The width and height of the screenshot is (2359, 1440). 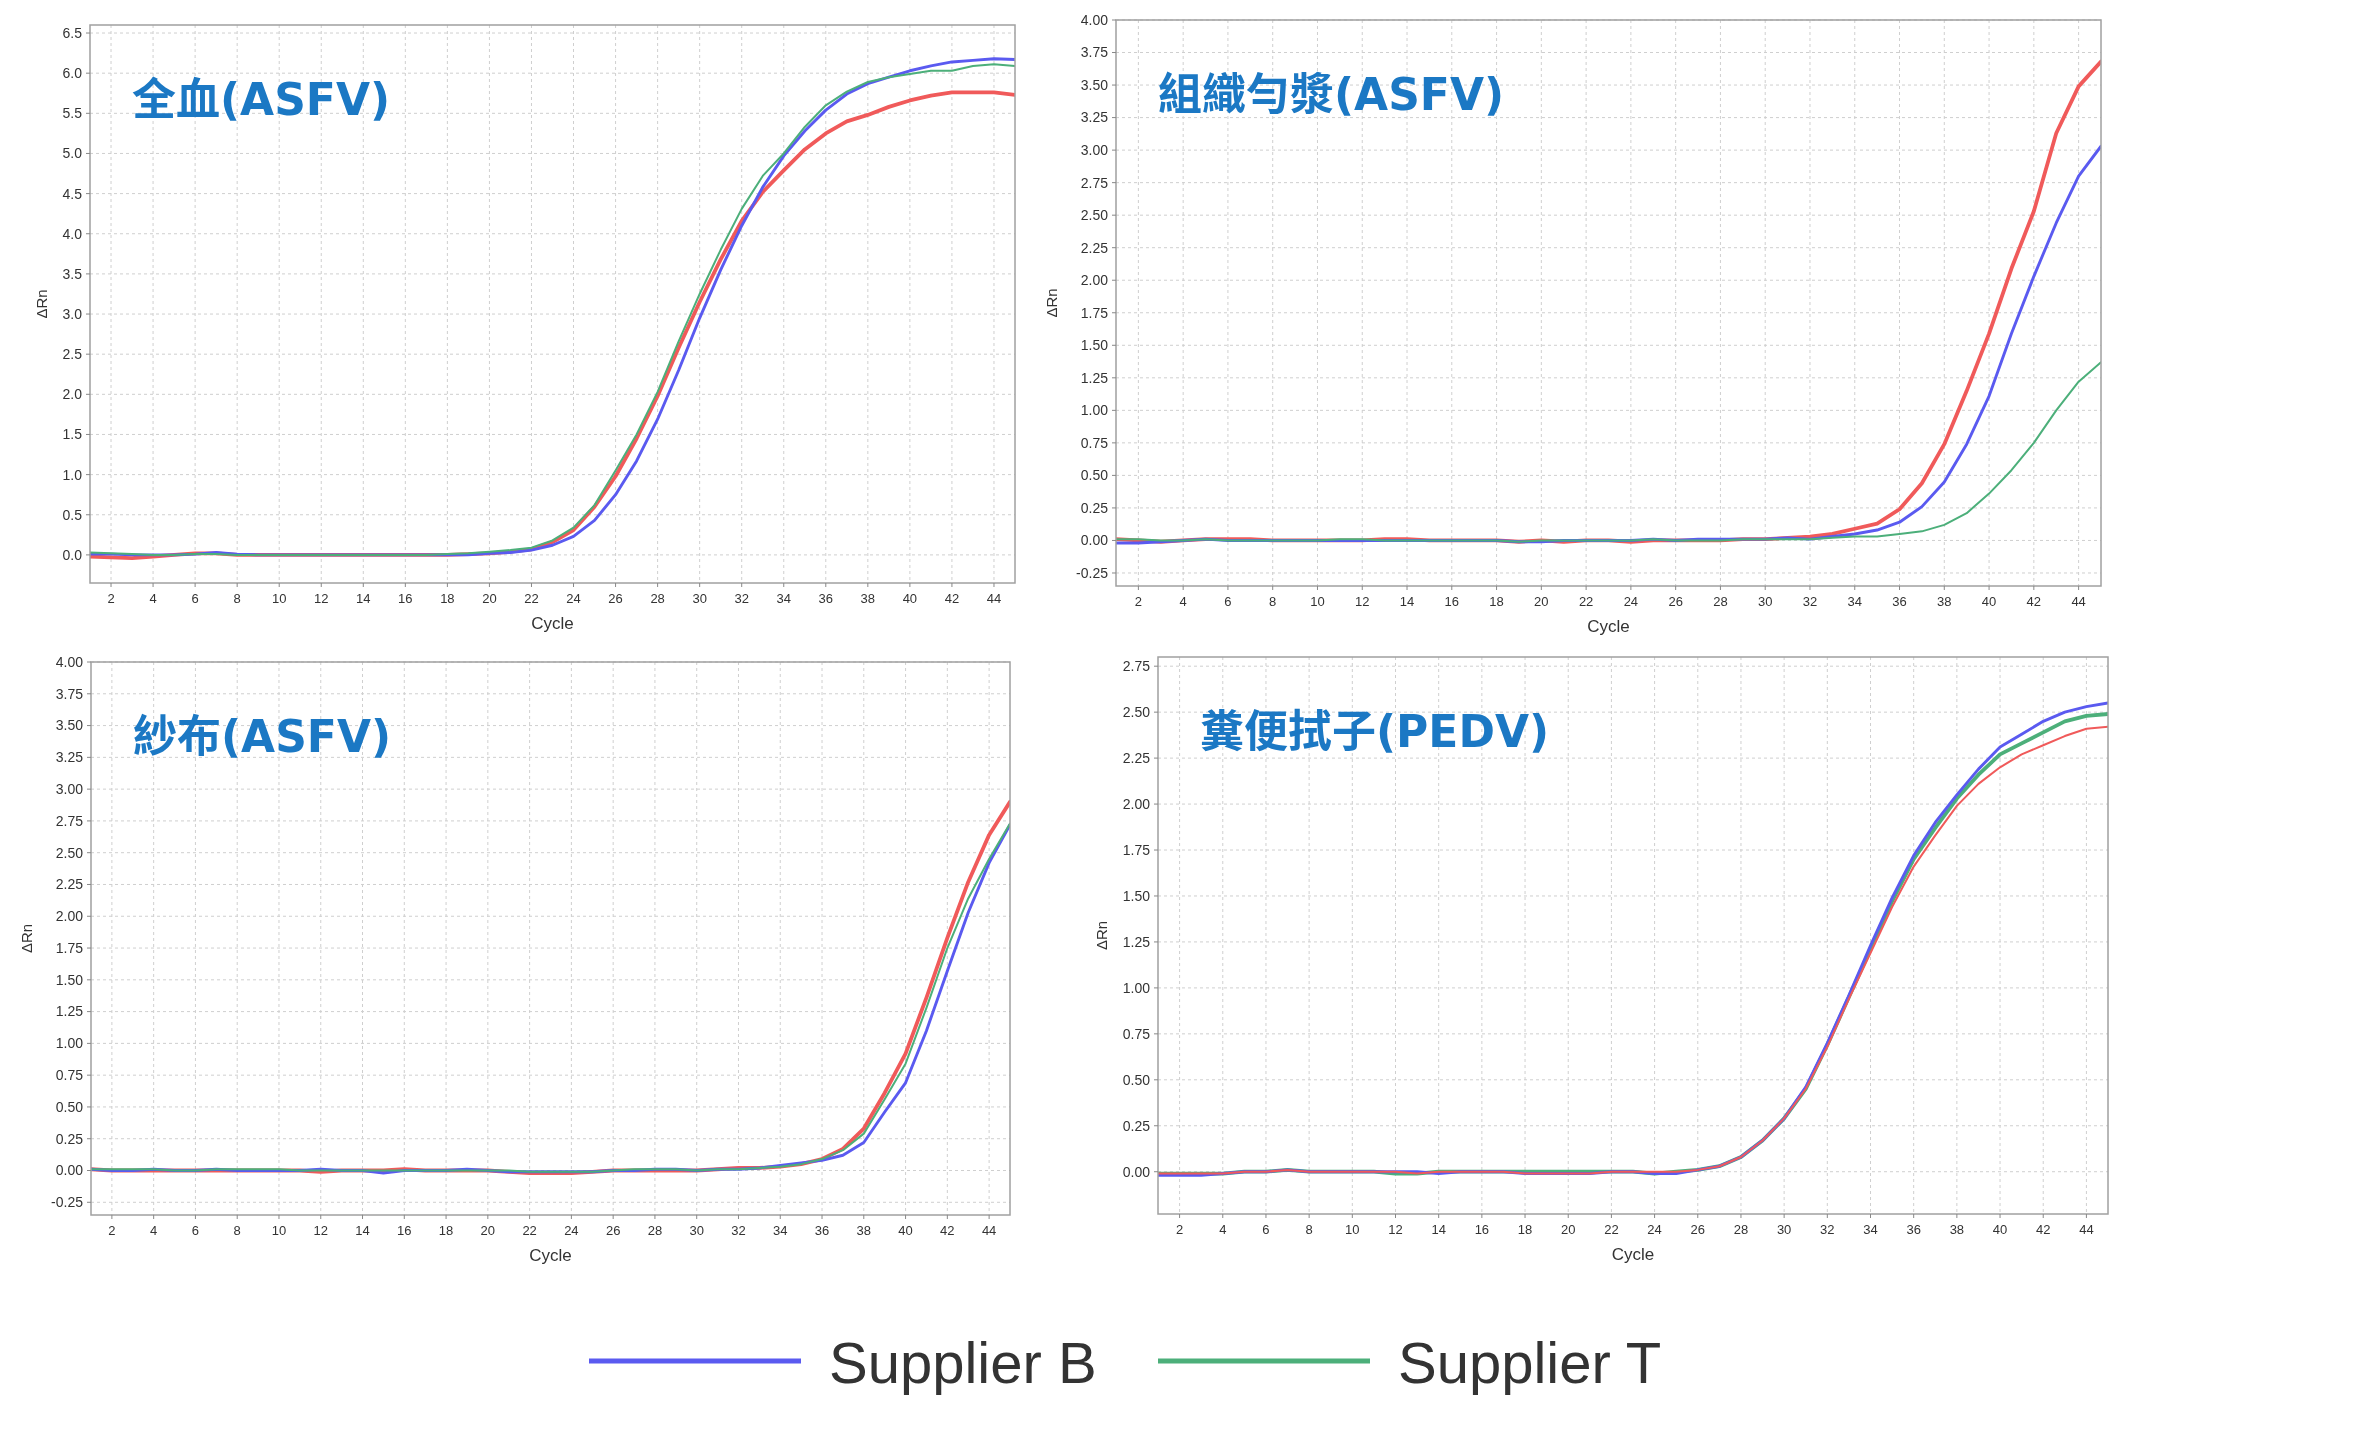 I want to click on y-axis-title: ΔRn, so click(x=42, y=304).